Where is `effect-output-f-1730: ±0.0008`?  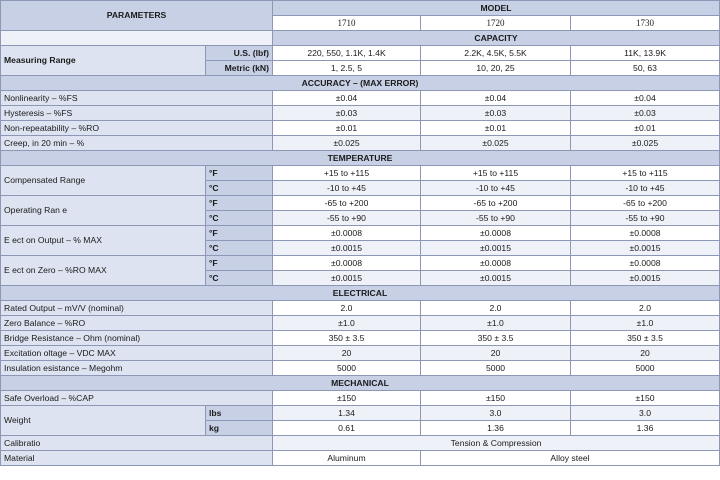
effect-output-f-1730: ±0.0008 is located at coordinates (644, 233).